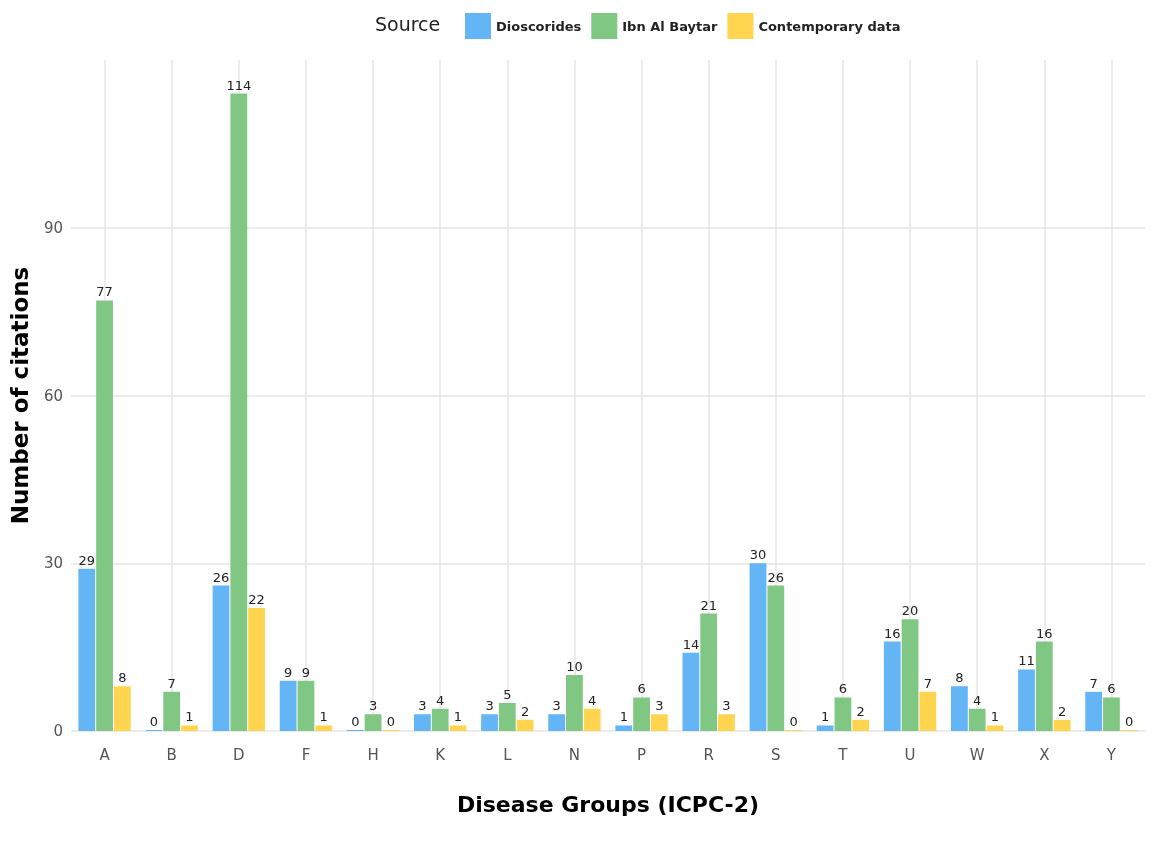 This screenshot has height=843, width=1157. Describe the element at coordinates (104, 292) in the screenshot. I see `data-label: 77` at that location.